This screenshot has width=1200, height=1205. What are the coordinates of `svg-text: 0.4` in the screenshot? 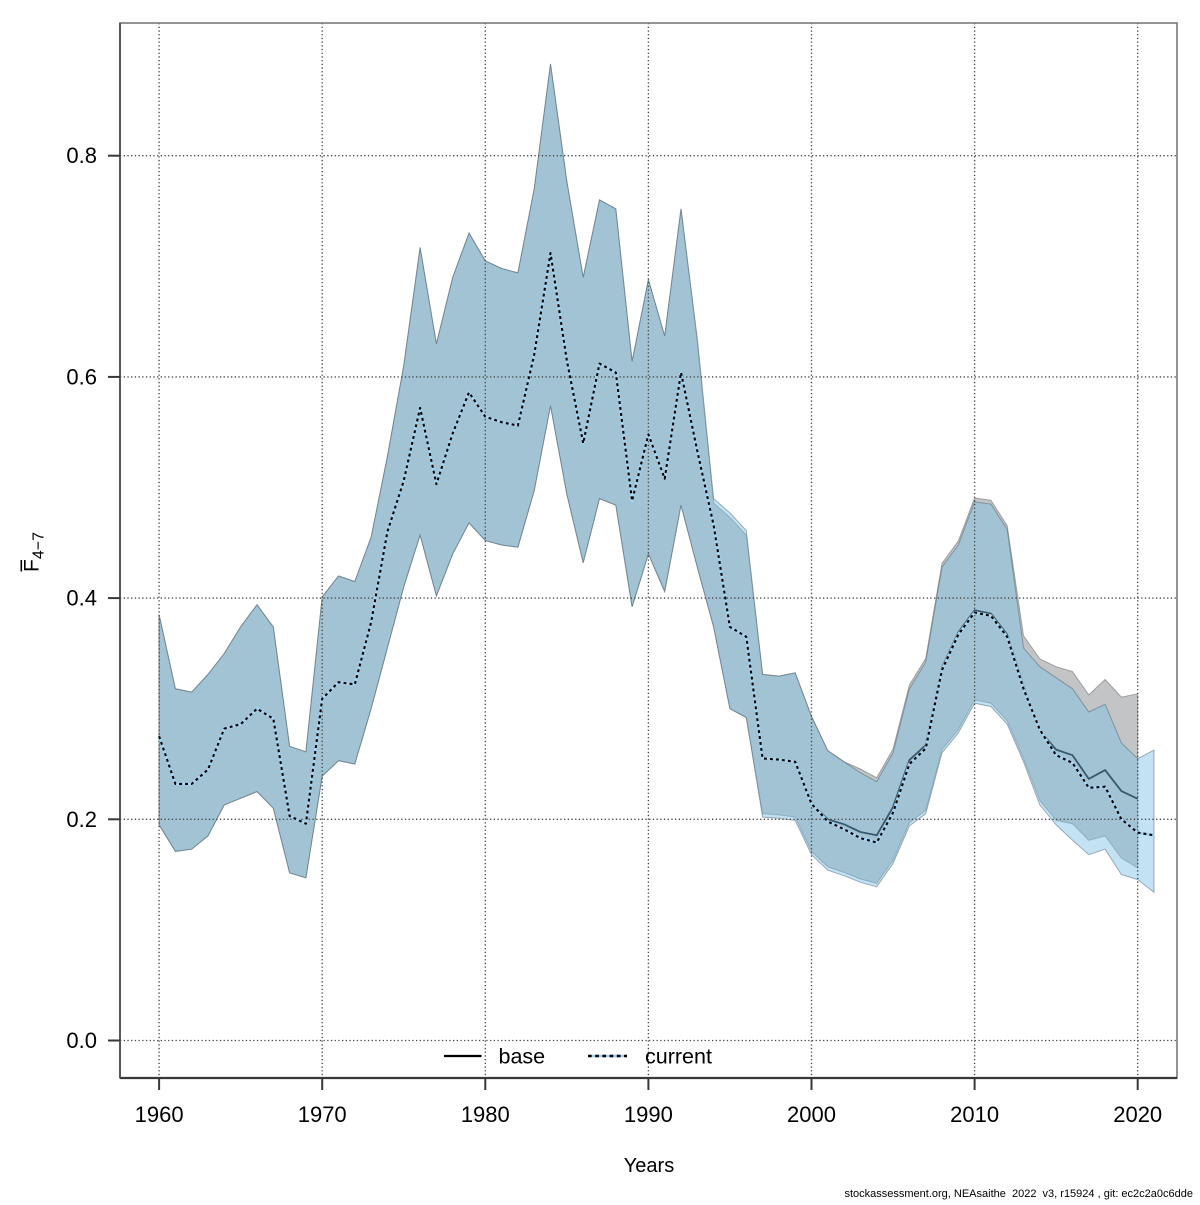 It's located at (81, 598).